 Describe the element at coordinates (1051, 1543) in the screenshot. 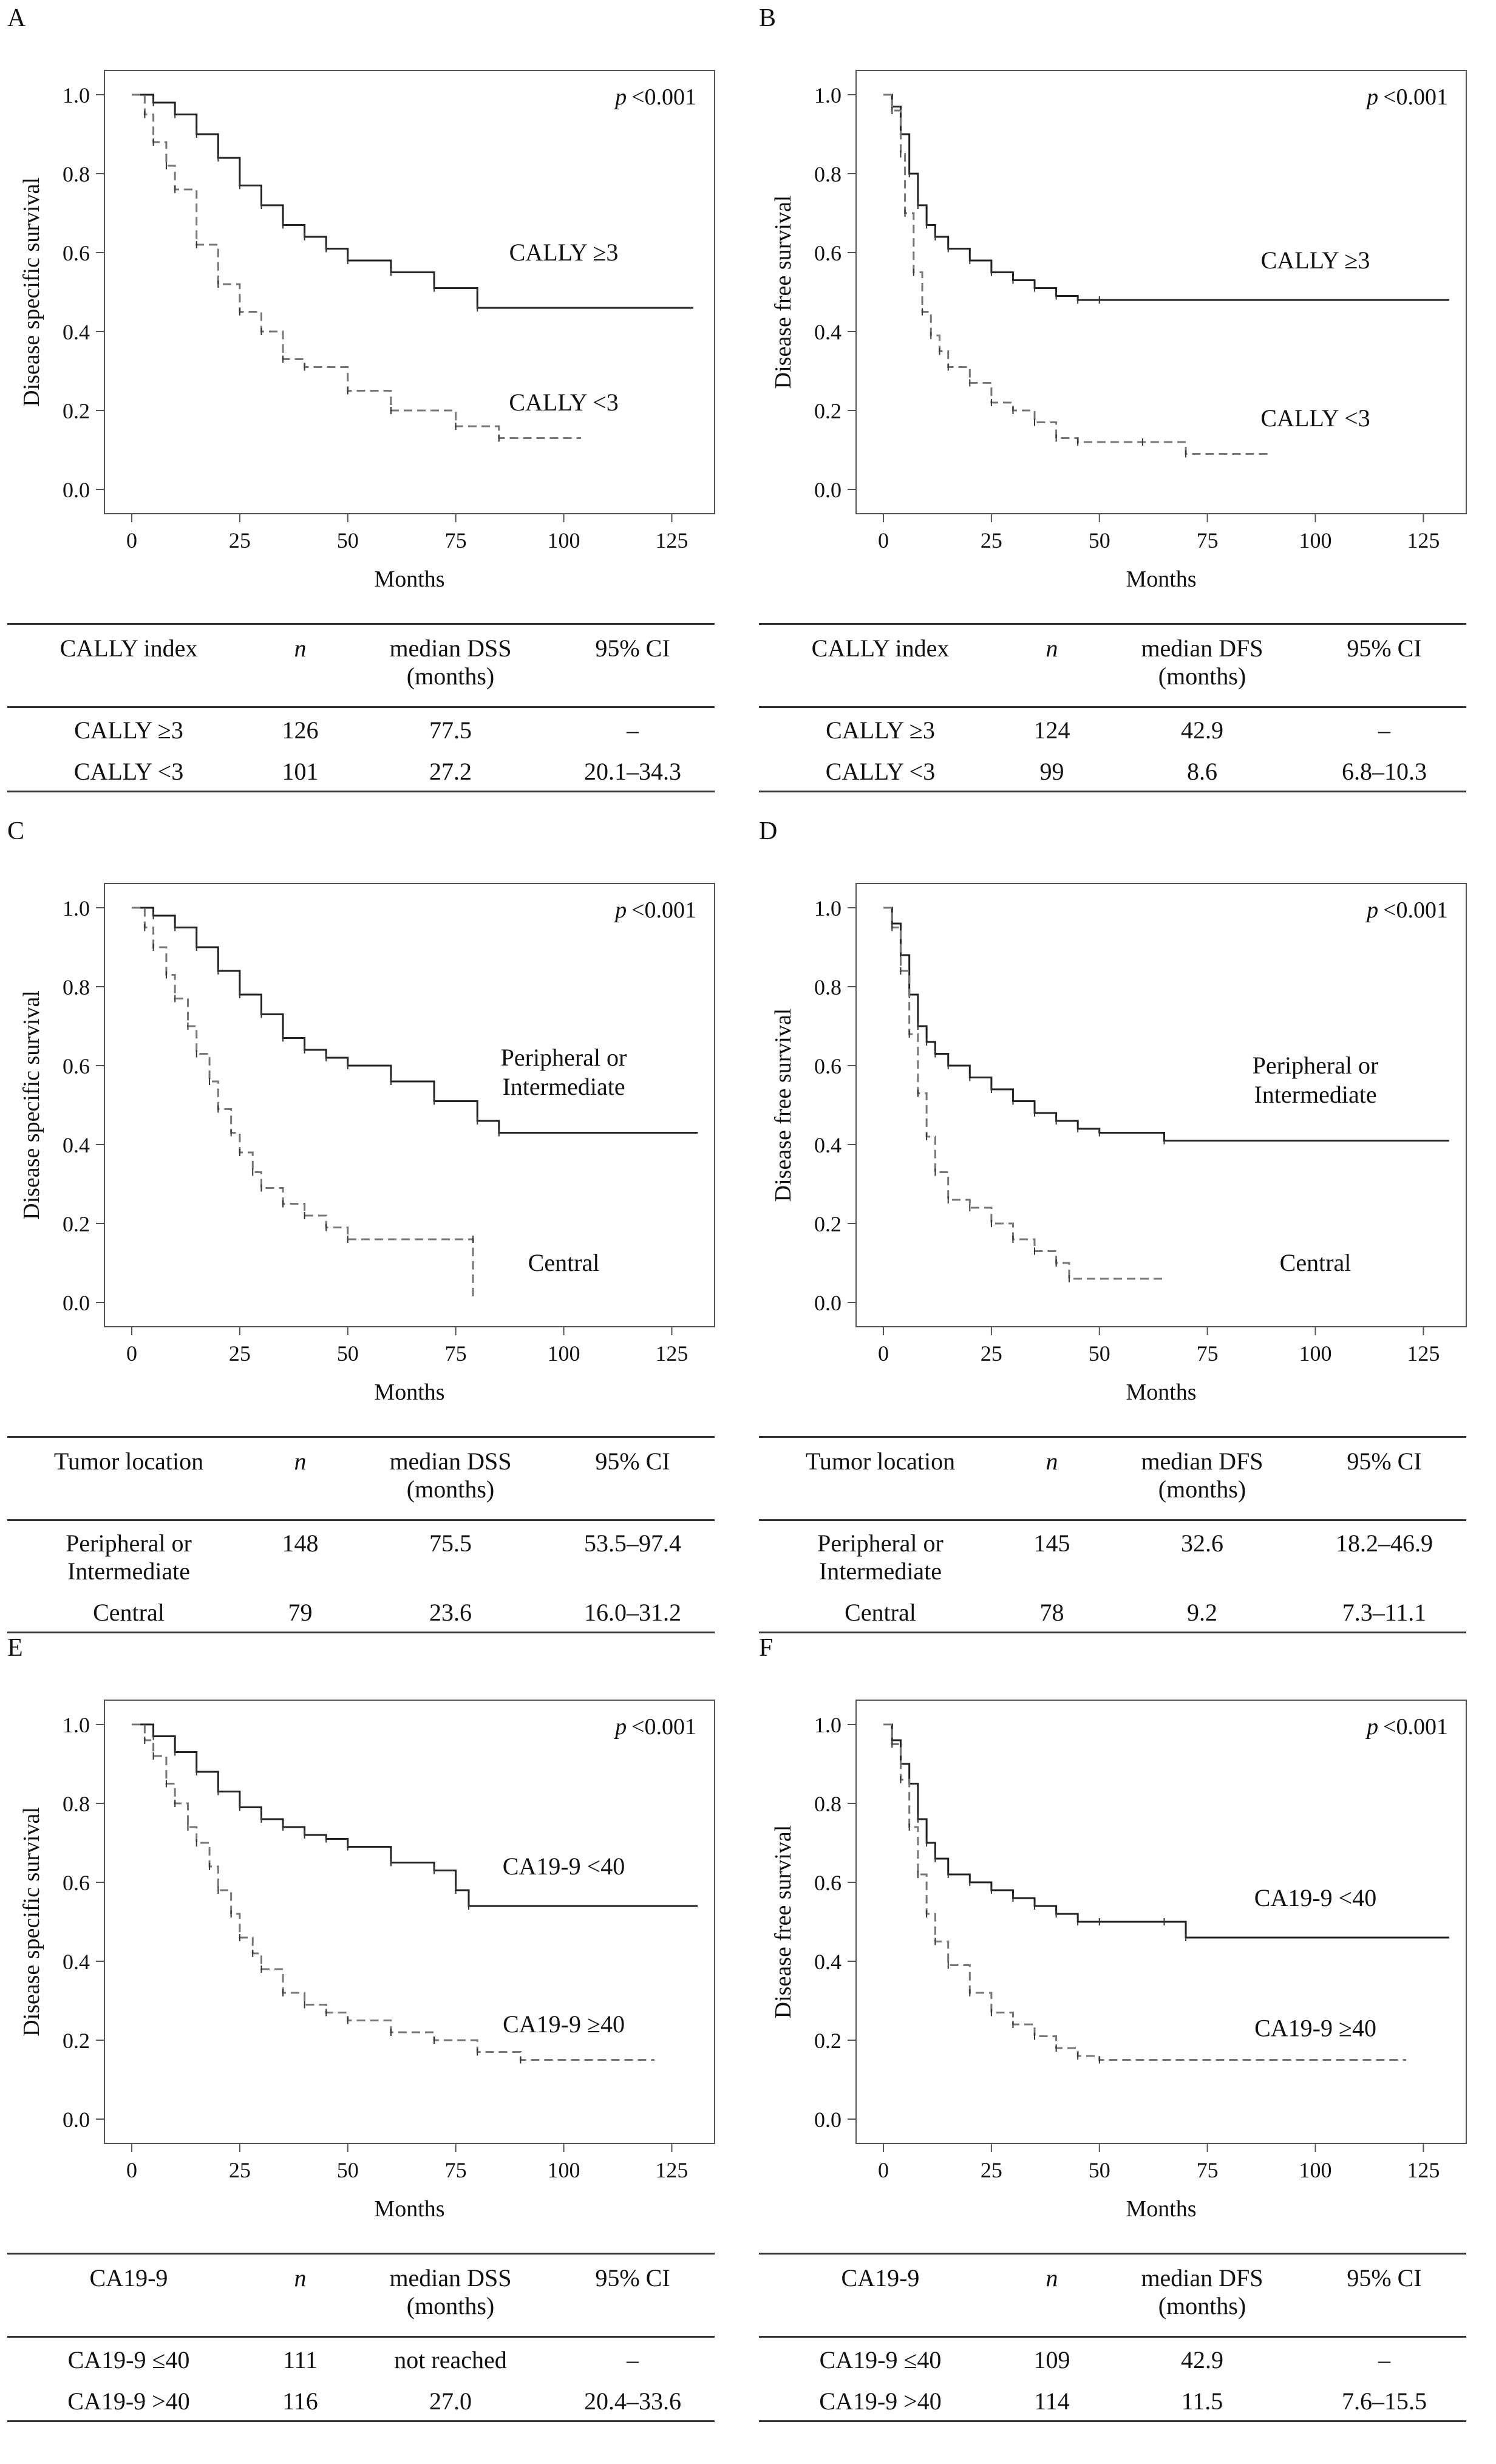

I see `table-cell: 145` at that location.